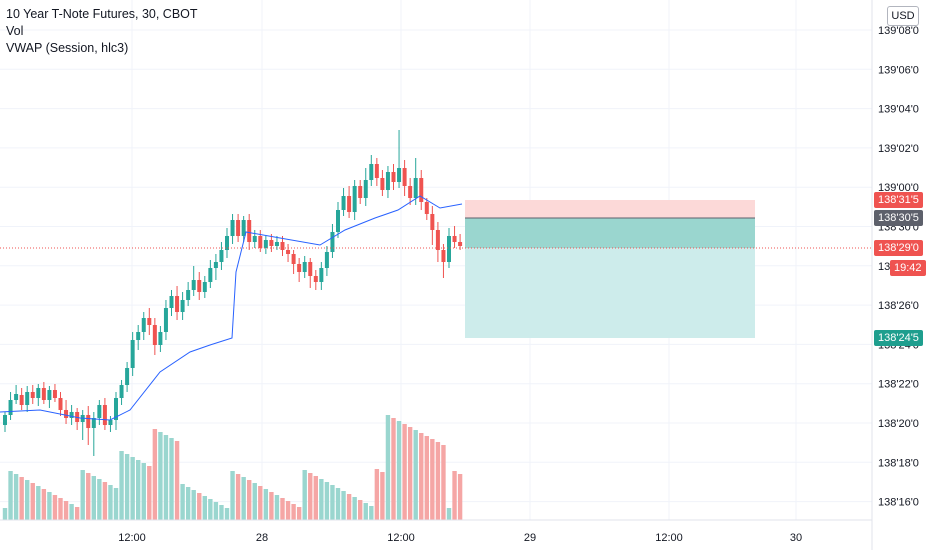 The image size is (932, 550). Describe the element at coordinates (898, 70) in the screenshot. I see `y-tick-label: 139'06'0` at that location.